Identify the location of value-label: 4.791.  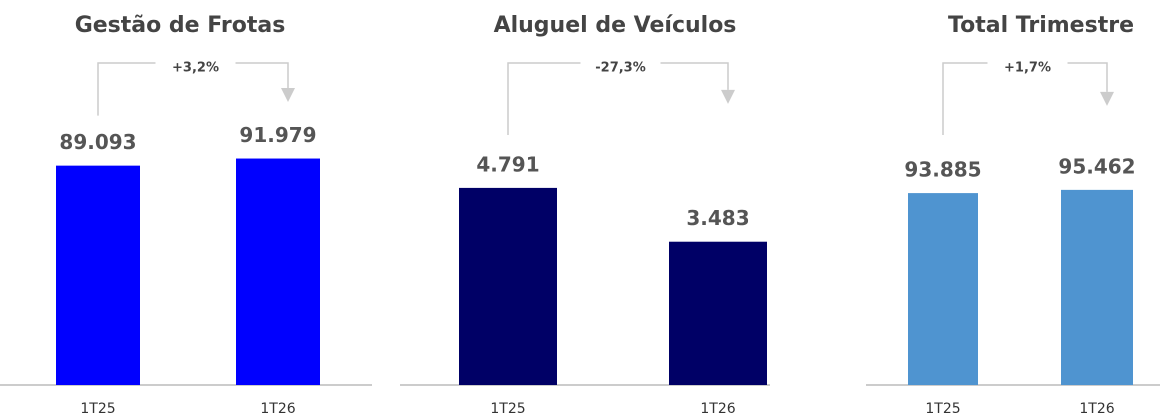
(507, 164).